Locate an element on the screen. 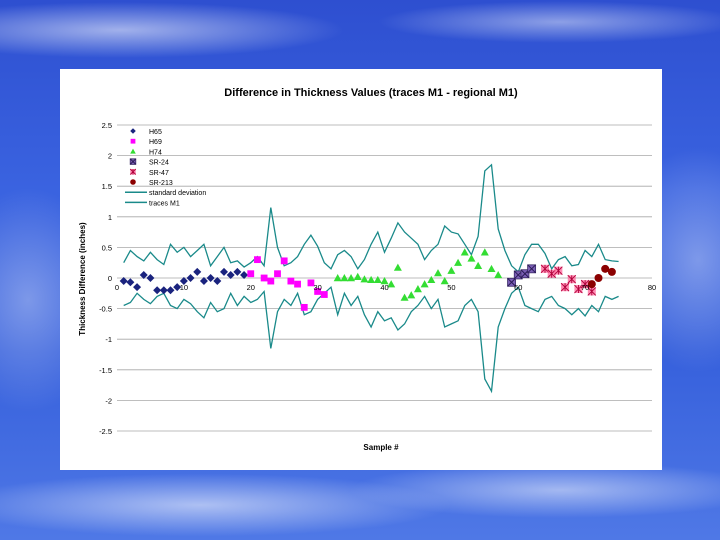  y-tick-label: -0.5 is located at coordinates (105, 309).